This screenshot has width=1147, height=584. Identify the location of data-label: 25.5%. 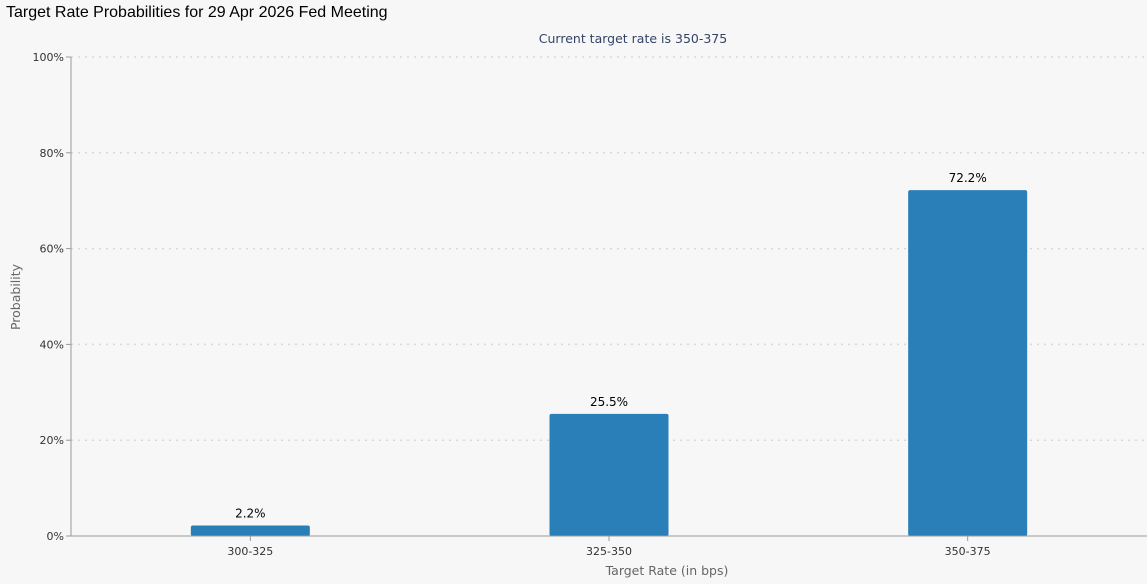
(609, 402).